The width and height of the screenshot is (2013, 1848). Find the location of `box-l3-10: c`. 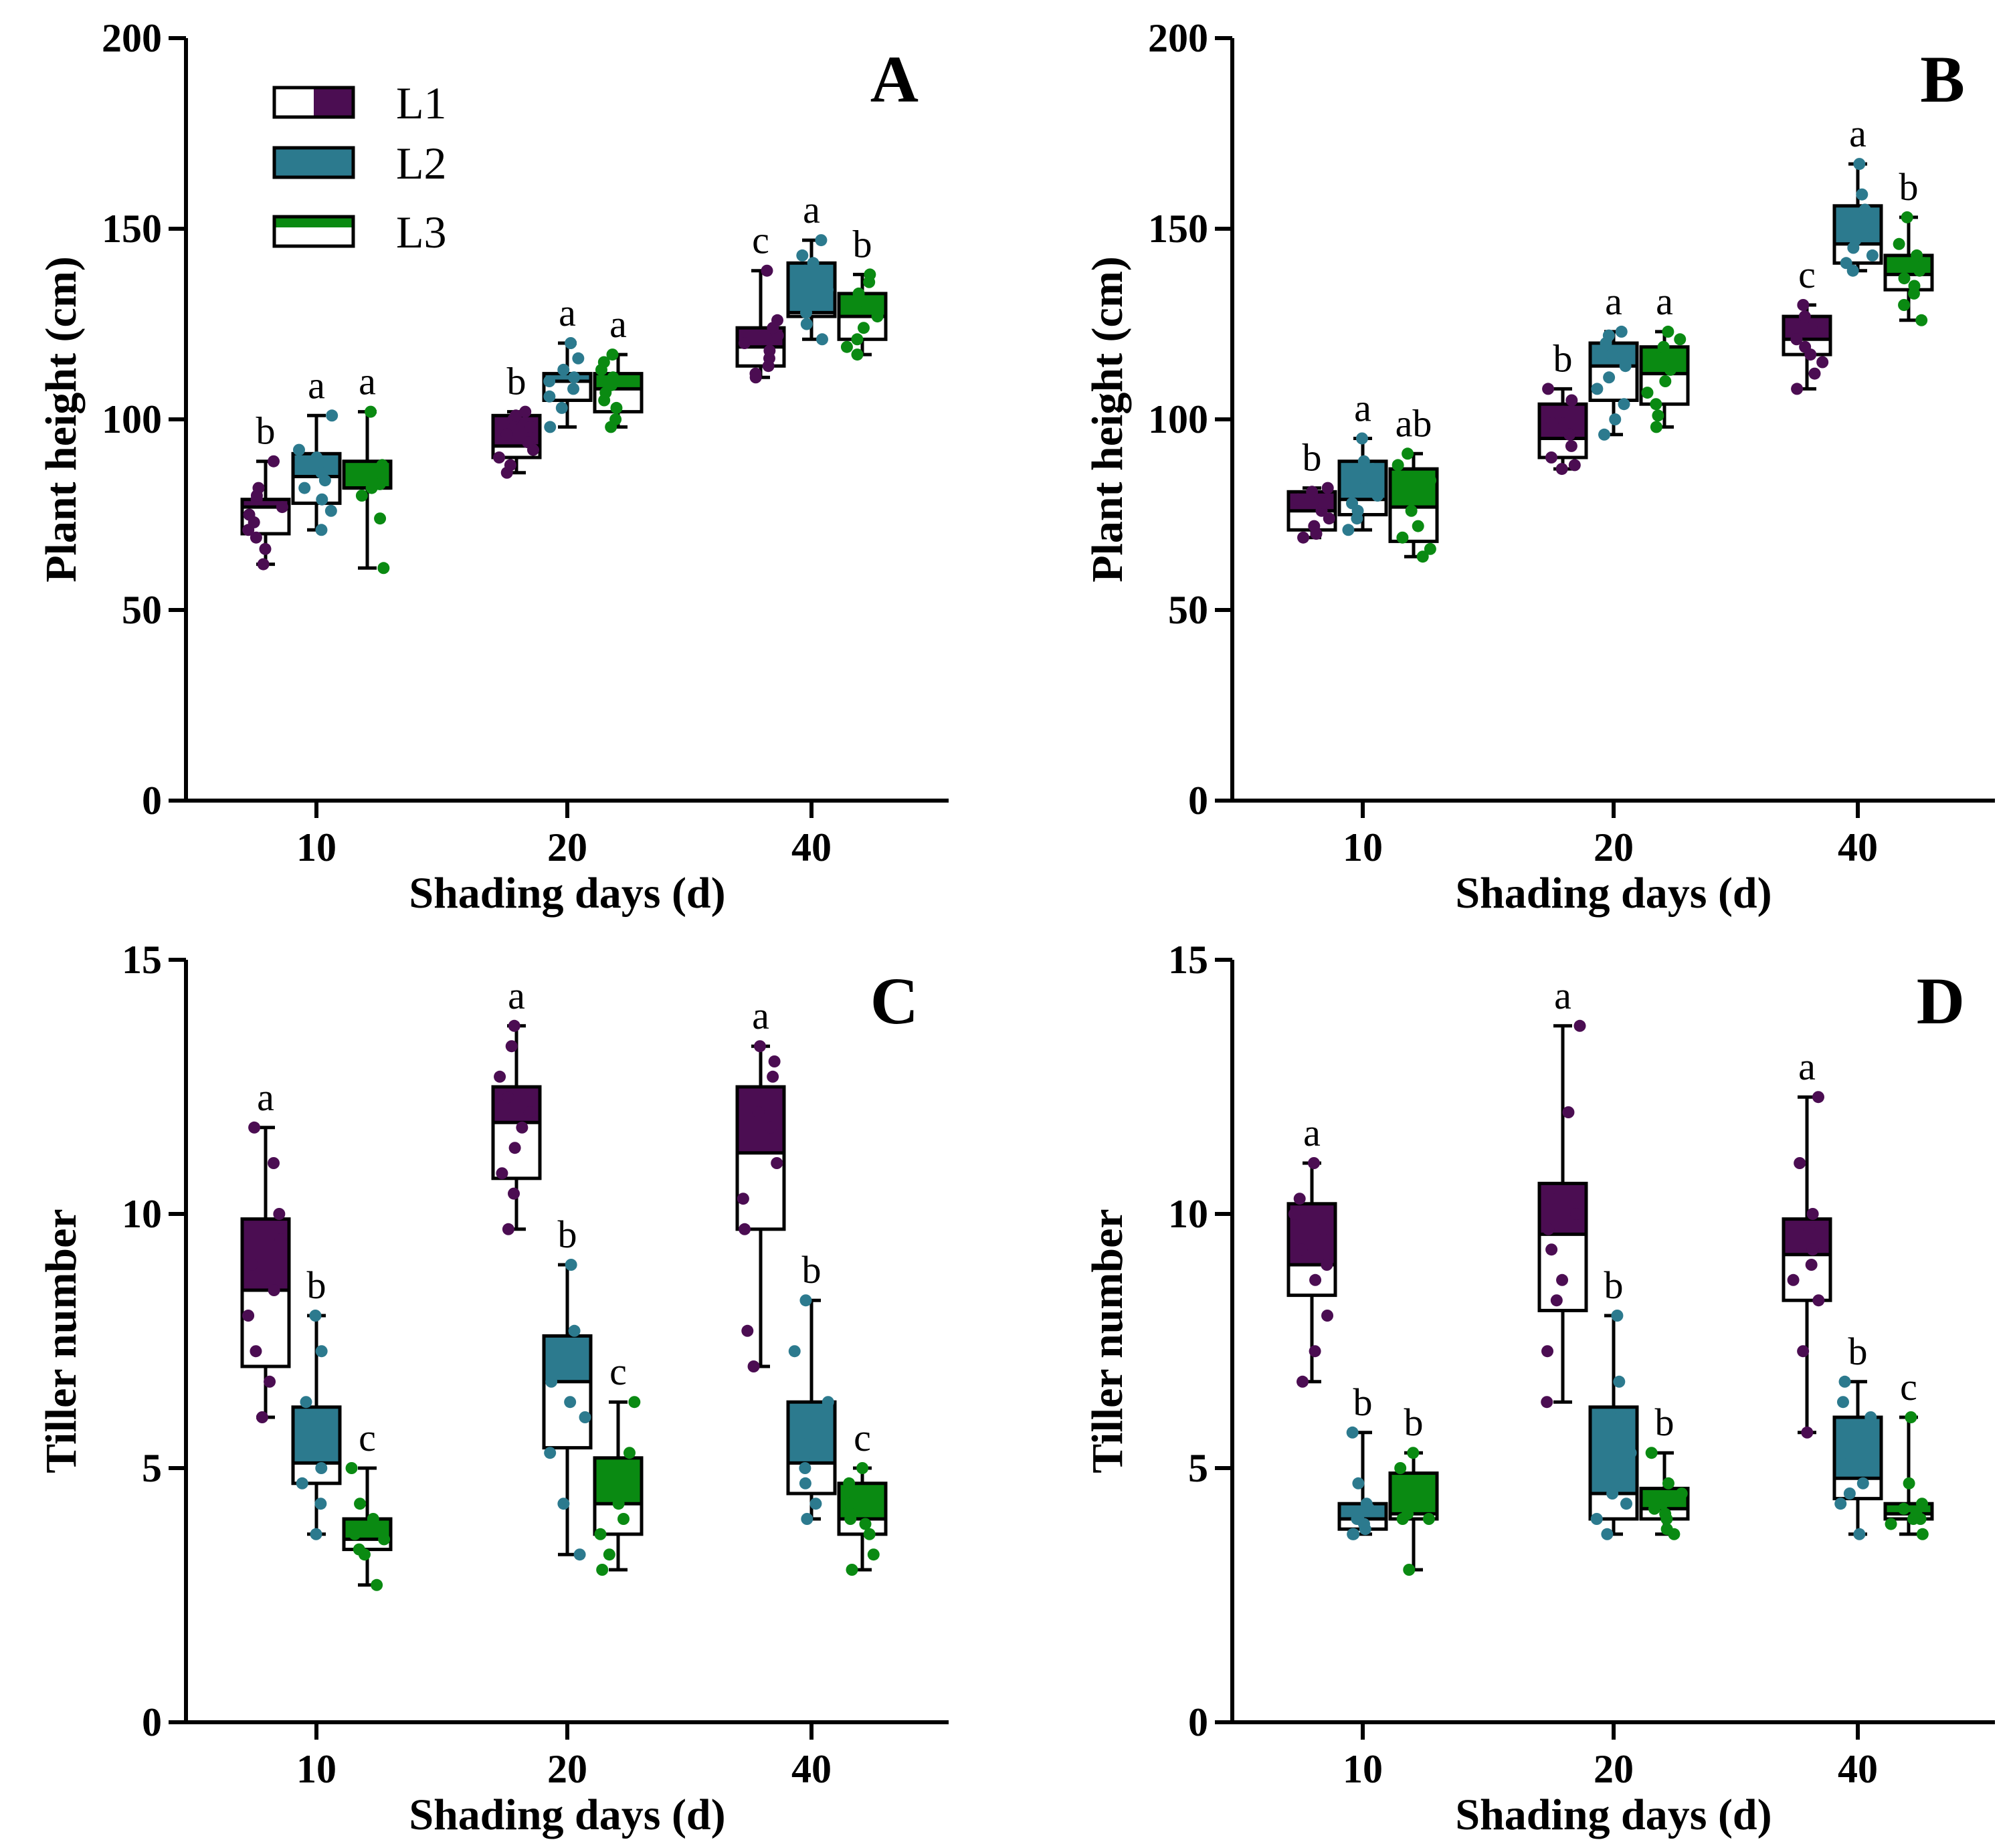

box-l3-10: c is located at coordinates (368, 1503).